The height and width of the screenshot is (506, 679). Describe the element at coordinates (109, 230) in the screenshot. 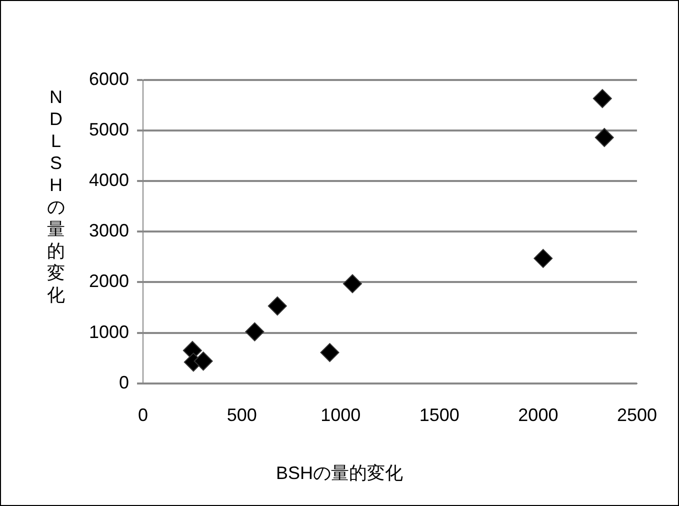

I see `y-tick-label: 3000` at that location.